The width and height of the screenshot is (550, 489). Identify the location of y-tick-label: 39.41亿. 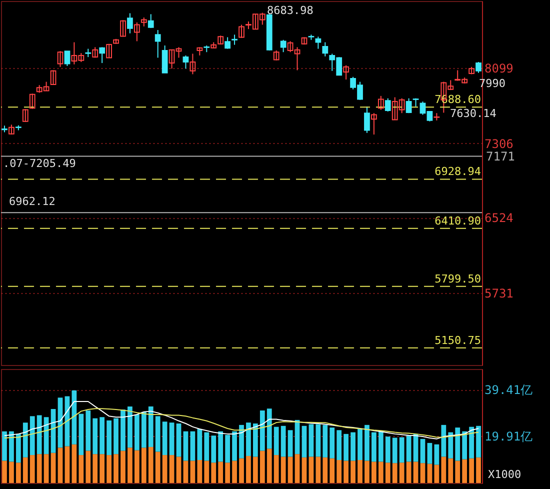
(508, 390).